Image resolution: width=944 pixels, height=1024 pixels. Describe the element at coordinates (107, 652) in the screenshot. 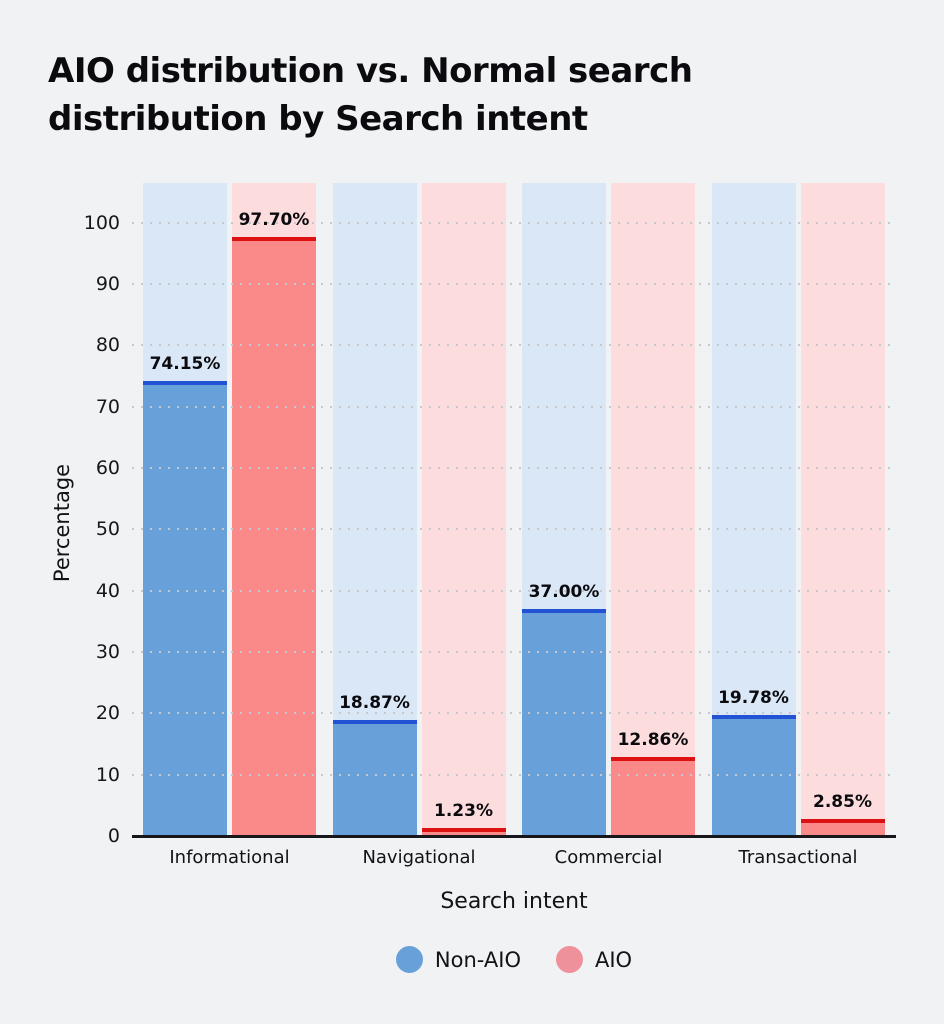

I see `y-tick-label-30: 30` at that location.